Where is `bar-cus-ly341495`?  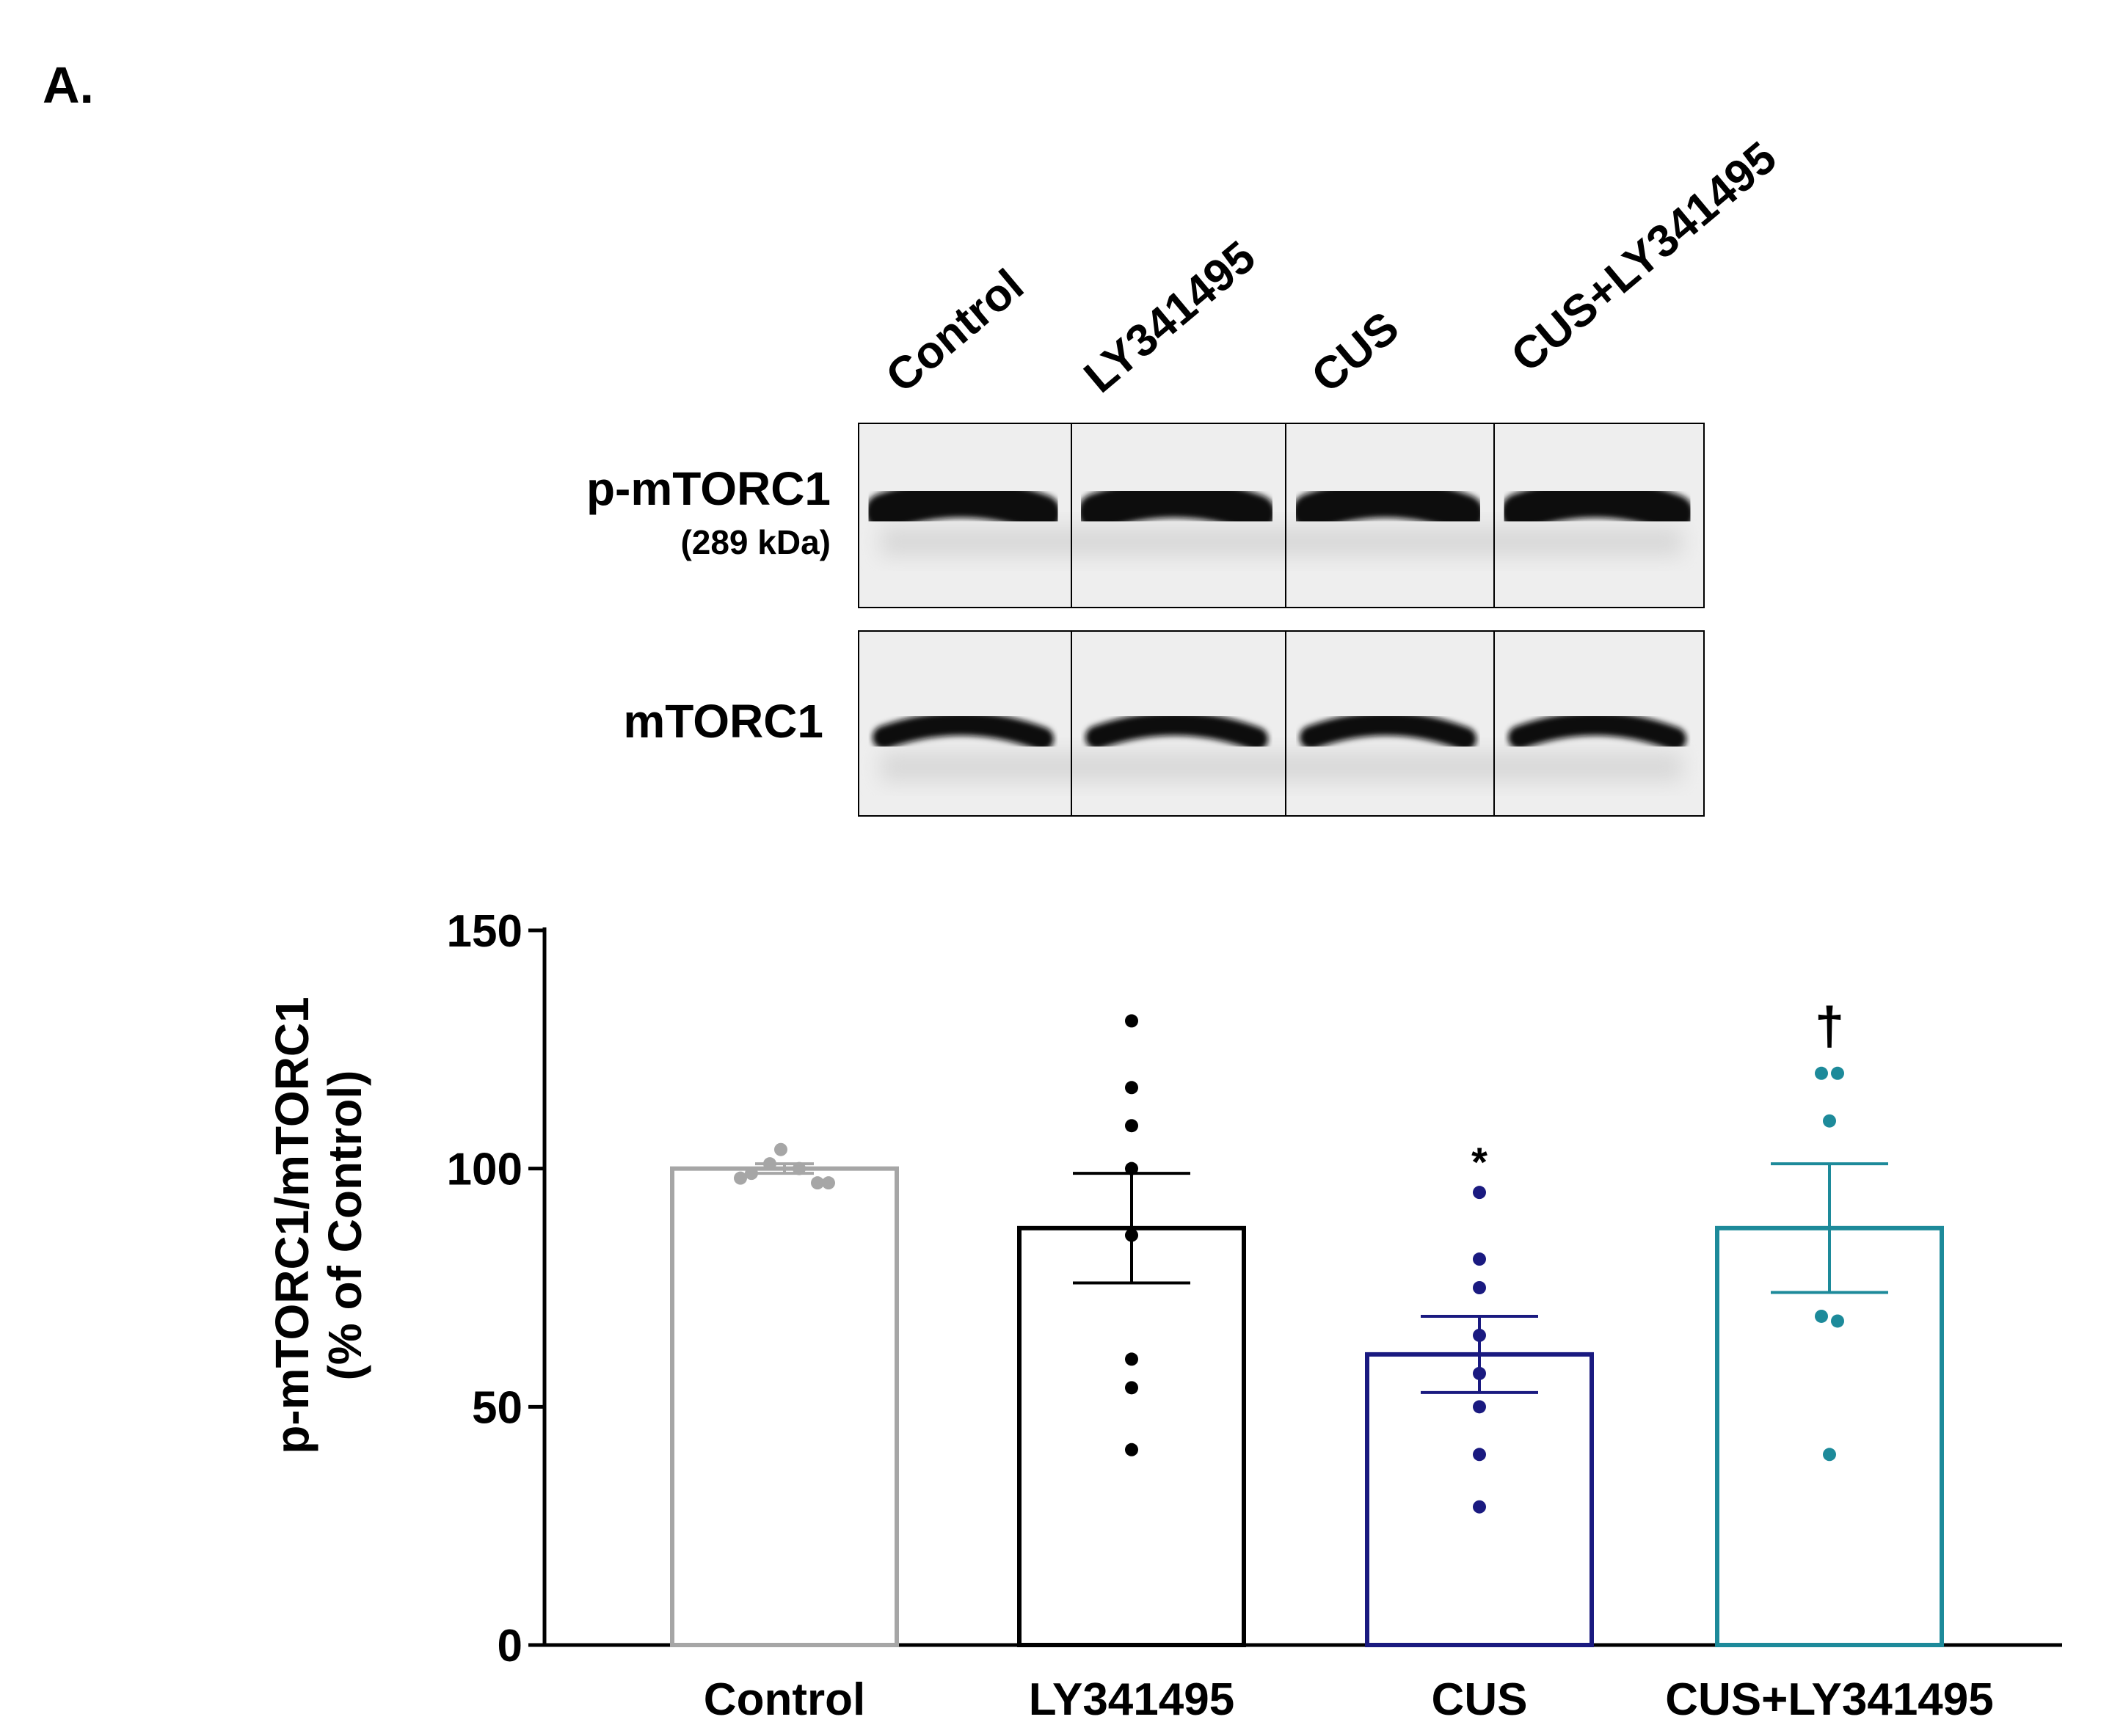 bar-cus-ly341495 is located at coordinates (1829, 1436).